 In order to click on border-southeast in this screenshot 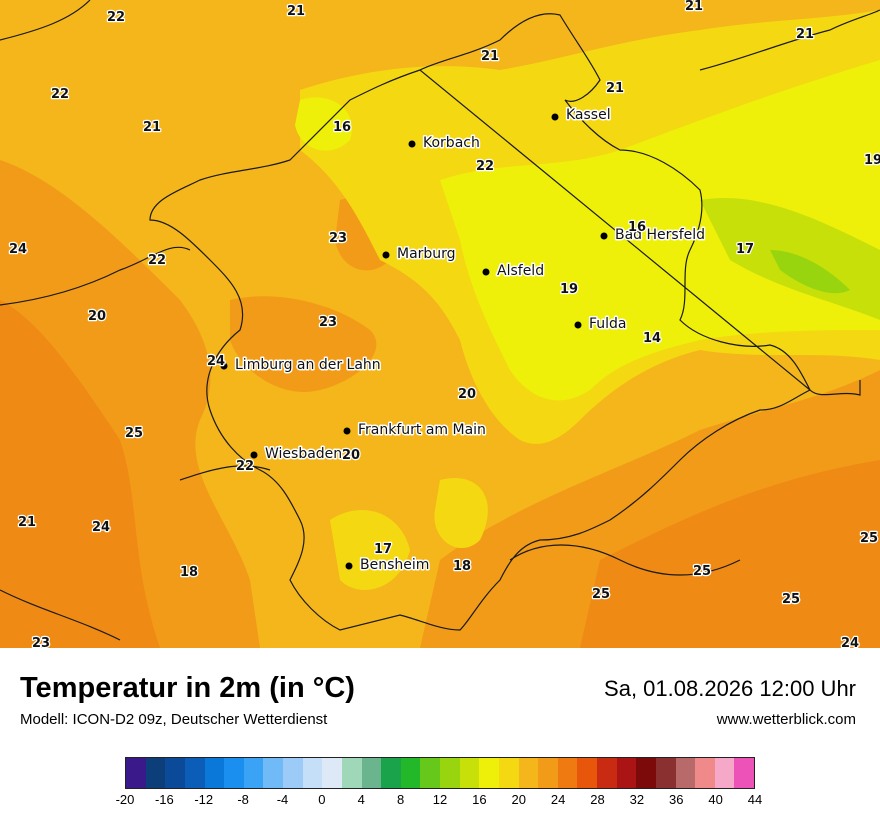, I will do `click(625, 560)`.